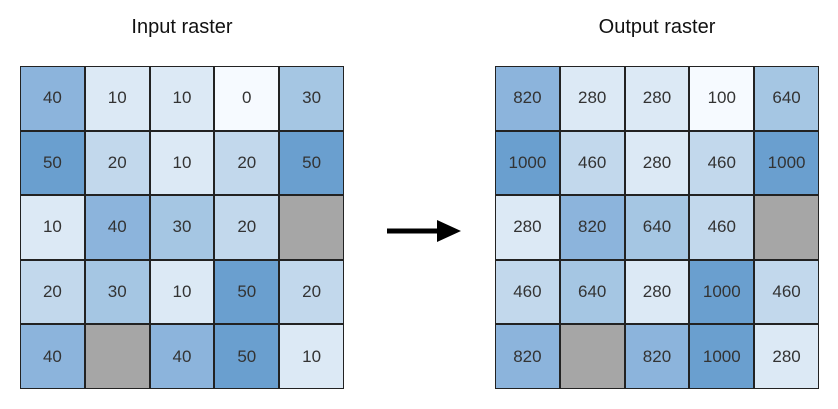 This screenshot has width=838, height=409. Describe the element at coordinates (182, 27) in the screenshot. I see `input-raster-title: Input raster` at that location.